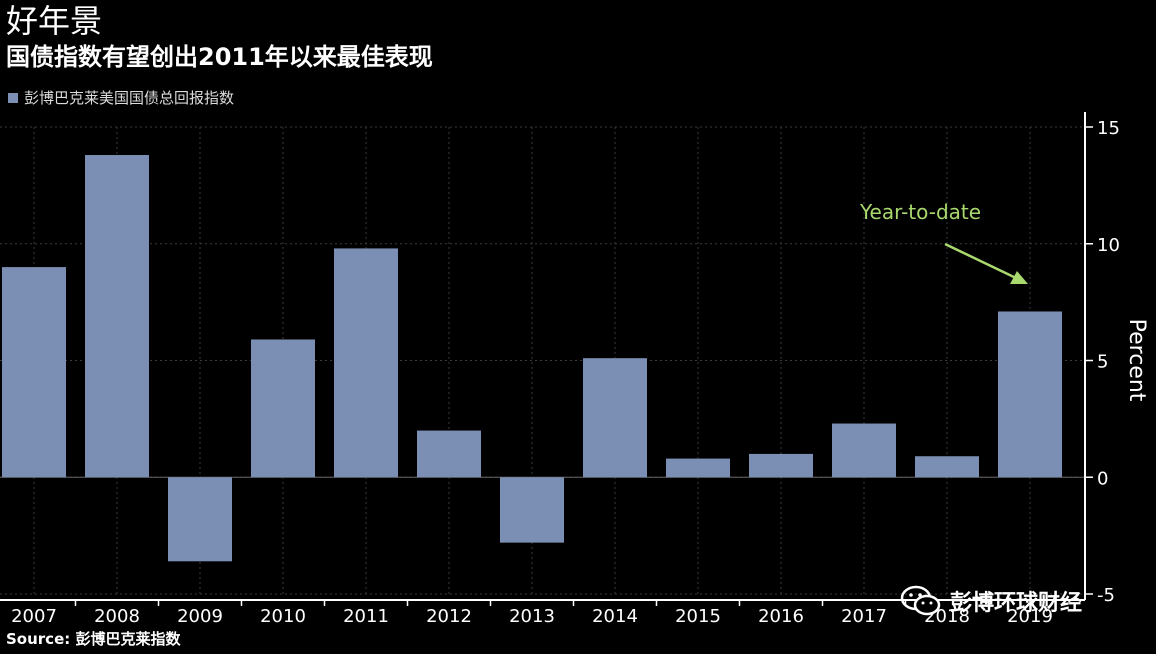  I want to click on annotation-arrow-head, so click(1019, 277).